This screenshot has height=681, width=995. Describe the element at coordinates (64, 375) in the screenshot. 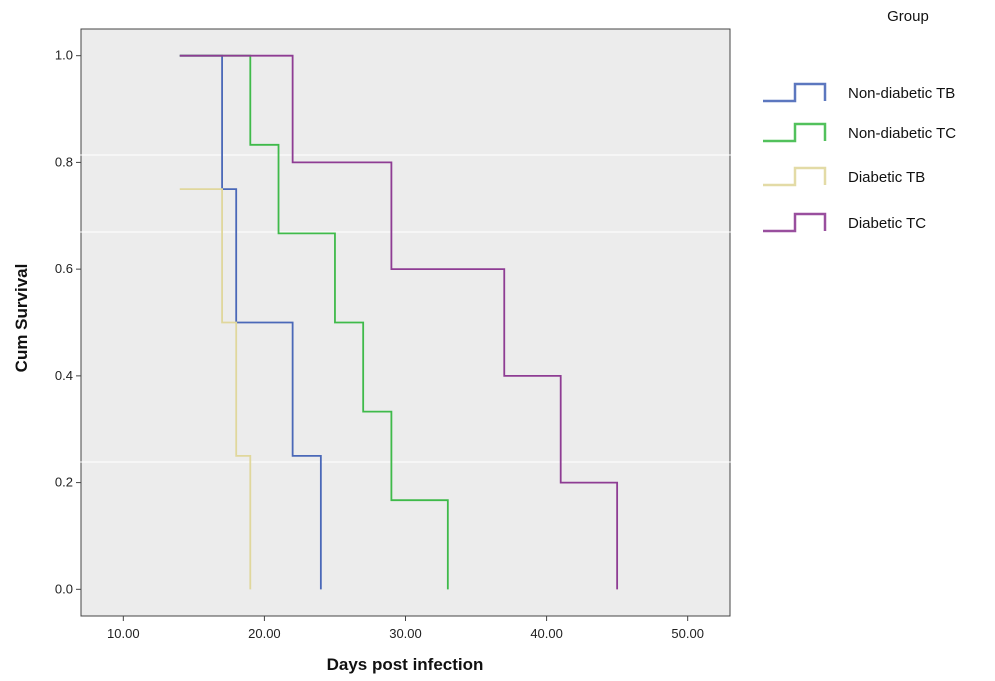

I see `y-tick-label: 0.4` at that location.